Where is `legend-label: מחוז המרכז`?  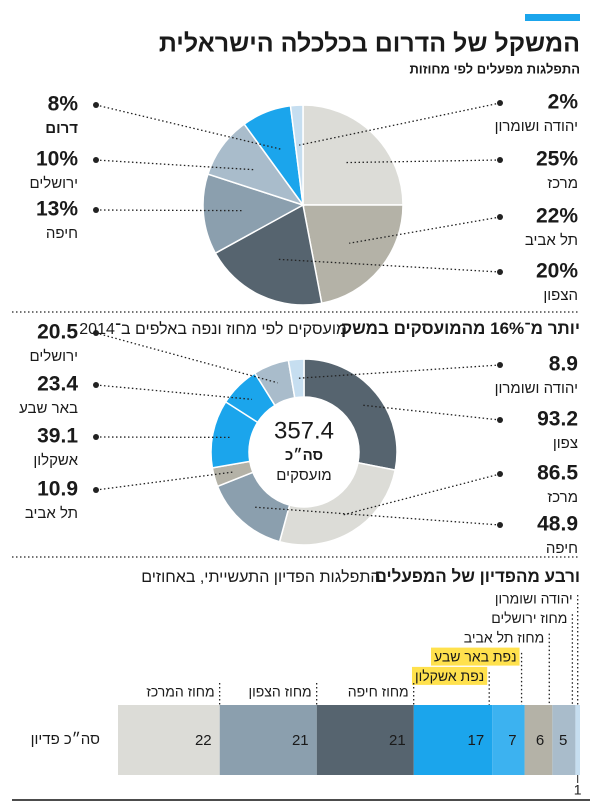
legend-label: מחוז המרכז is located at coordinates (180, 692).